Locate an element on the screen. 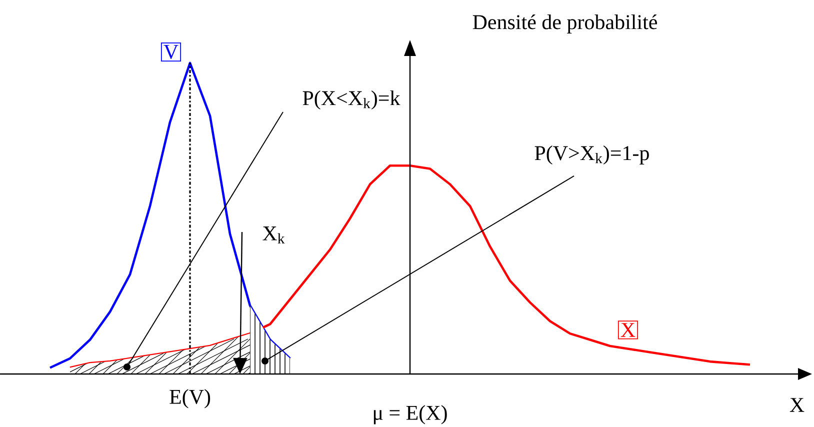  series-label: X is located at coordinates (628, 330).